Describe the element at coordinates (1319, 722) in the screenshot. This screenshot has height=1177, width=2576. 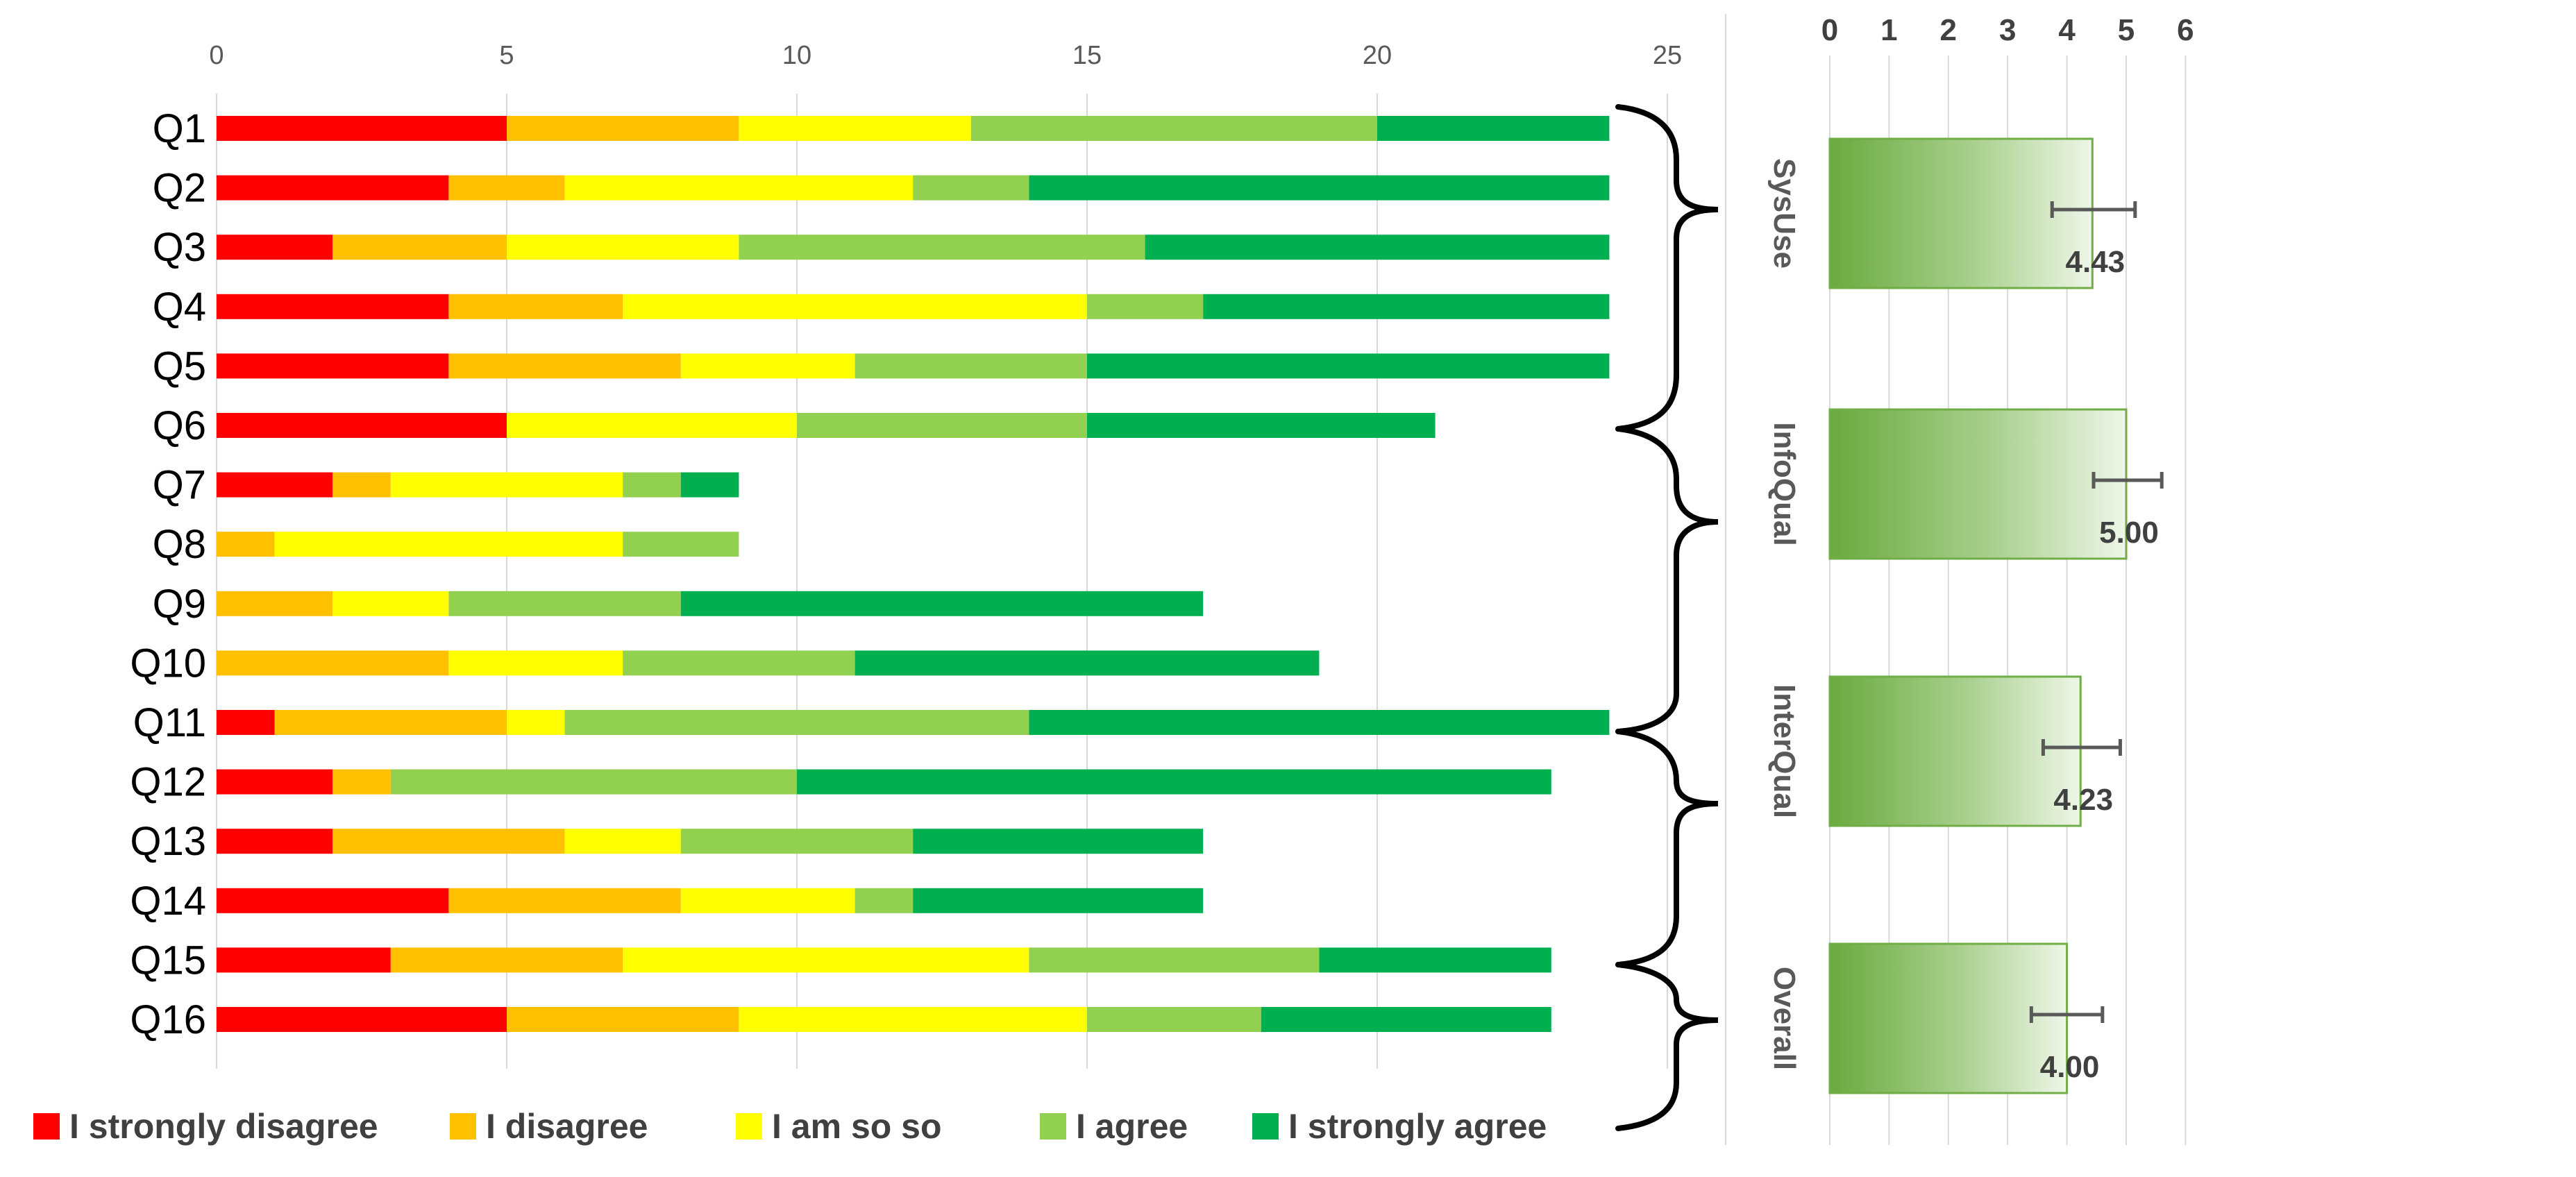
I see `bar-q11-i-strongly-agree` at that location.